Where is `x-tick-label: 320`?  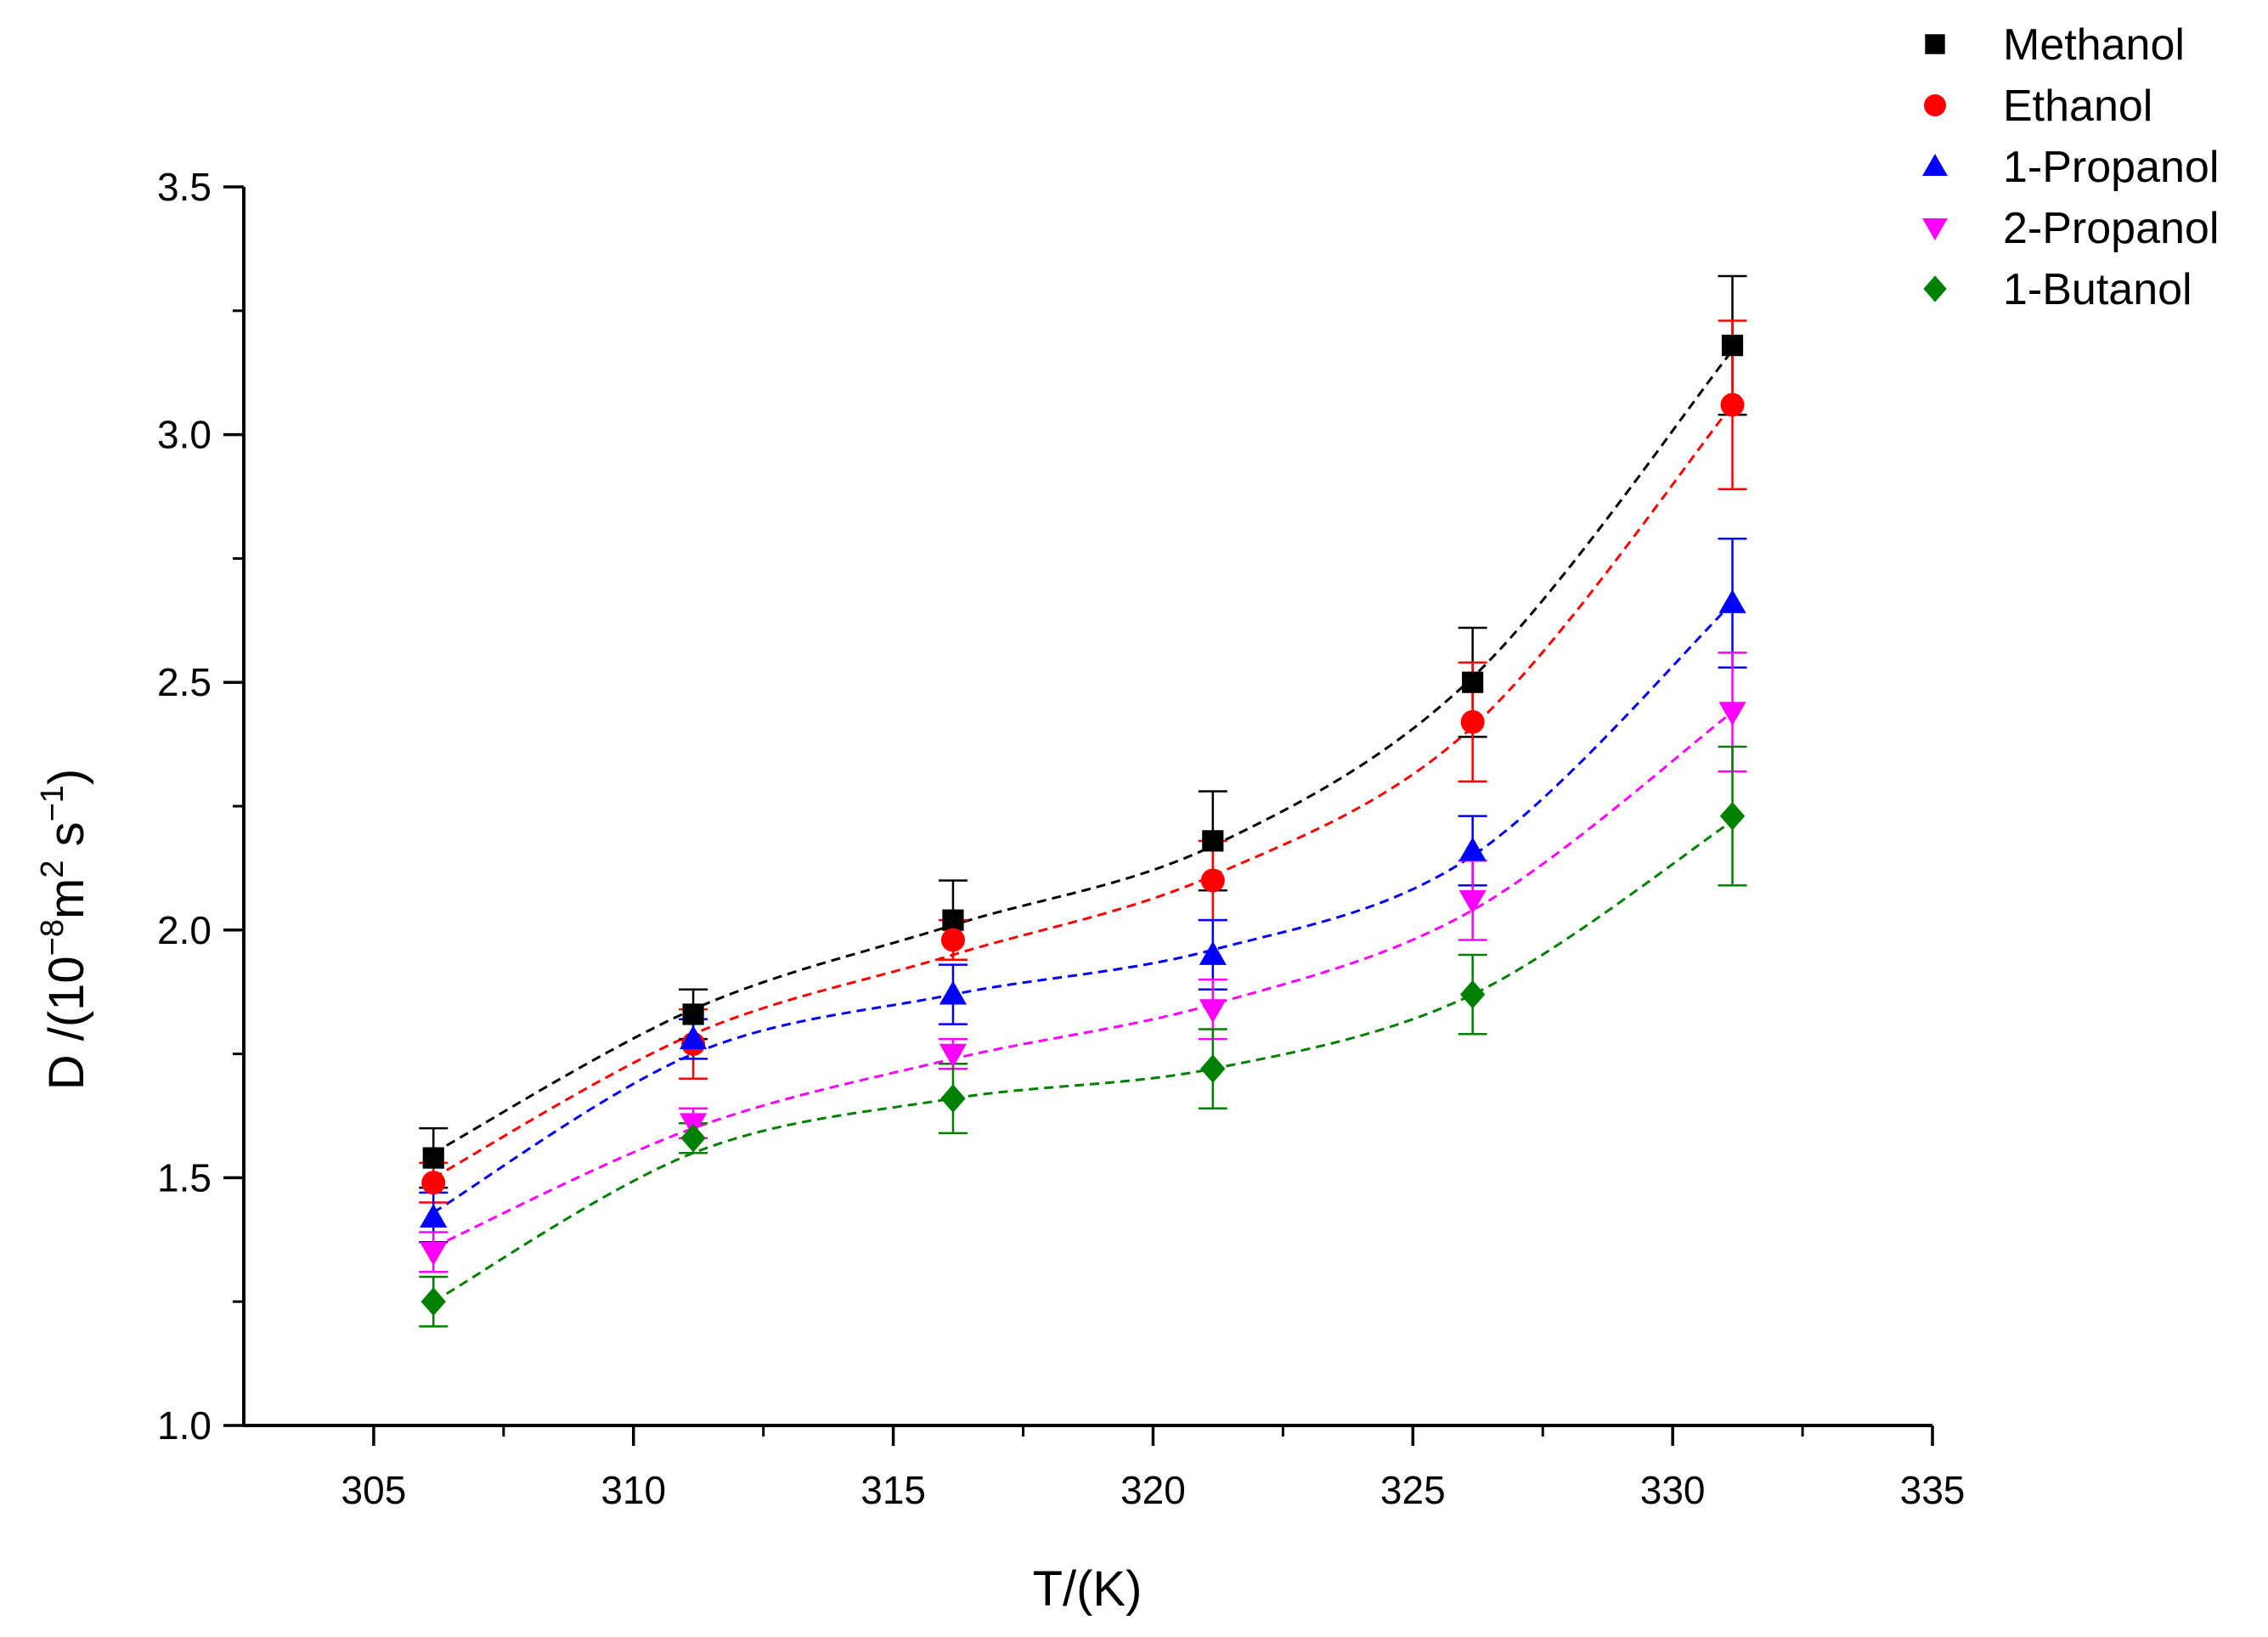
x-tick-label: 320 is located at coordinates (1153, 1490).